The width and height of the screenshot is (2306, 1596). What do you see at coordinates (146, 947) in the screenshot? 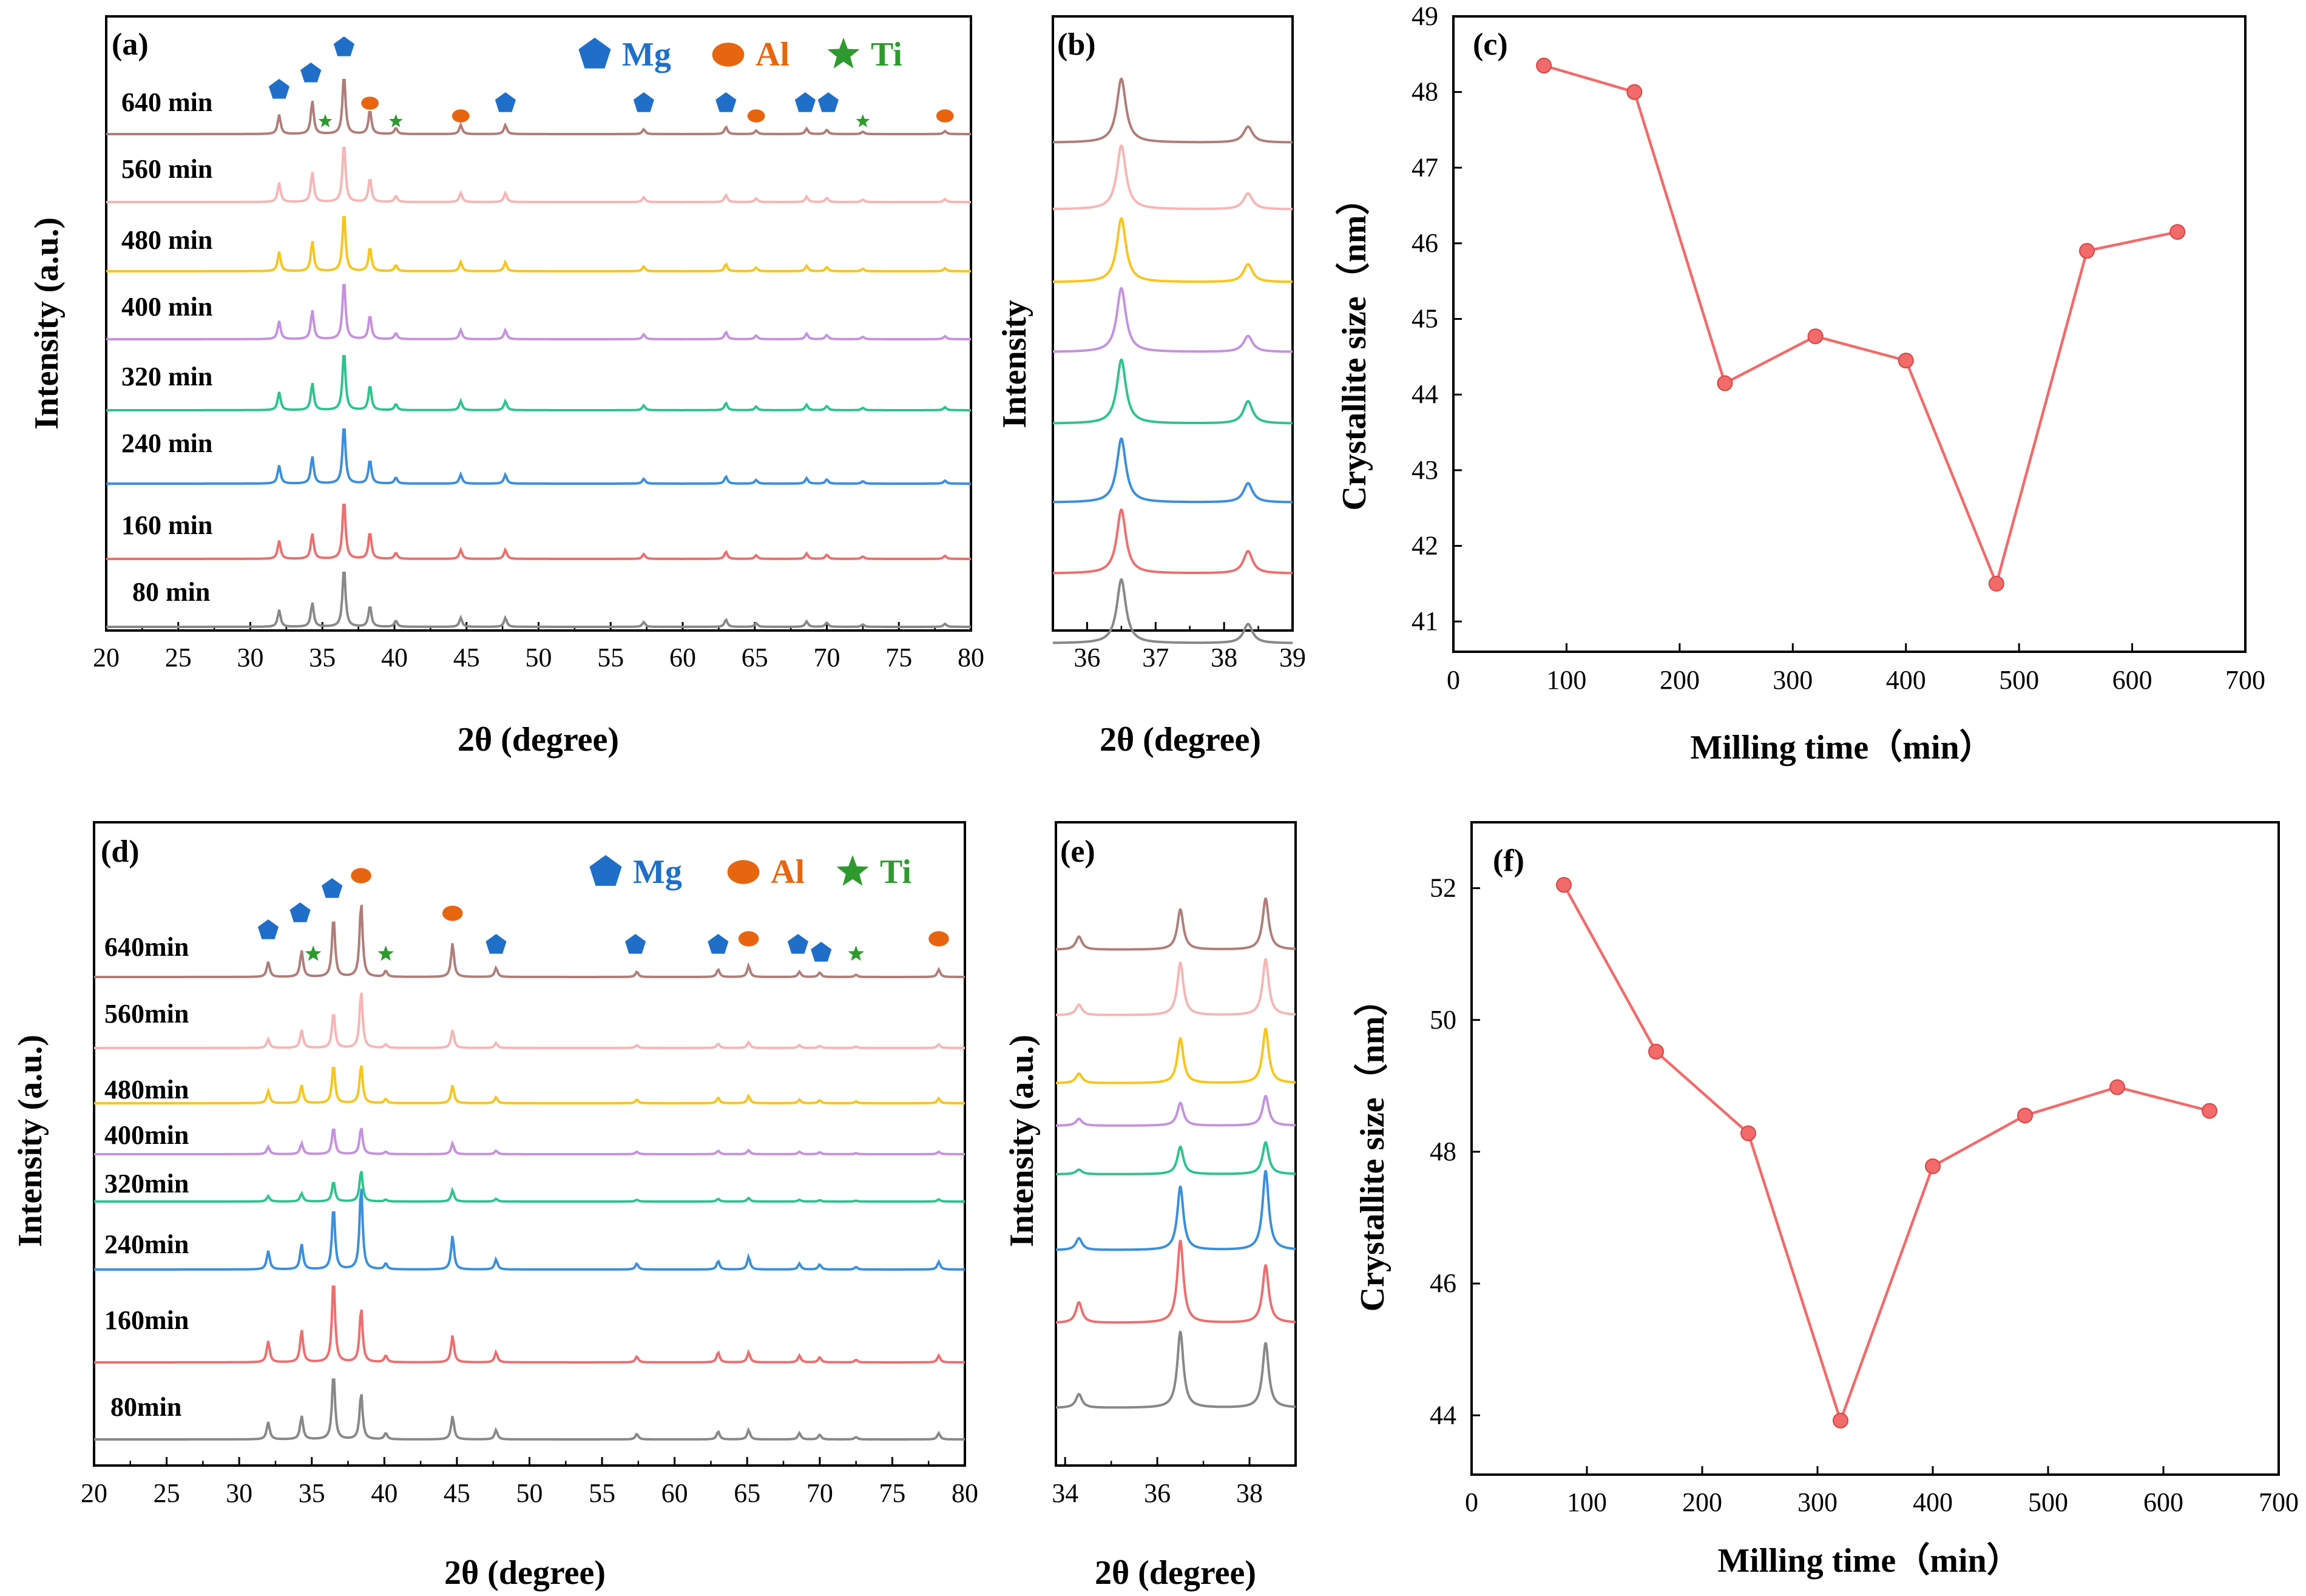
I see `panel-d-series-label: 640min` at bounding box center [146, 947].